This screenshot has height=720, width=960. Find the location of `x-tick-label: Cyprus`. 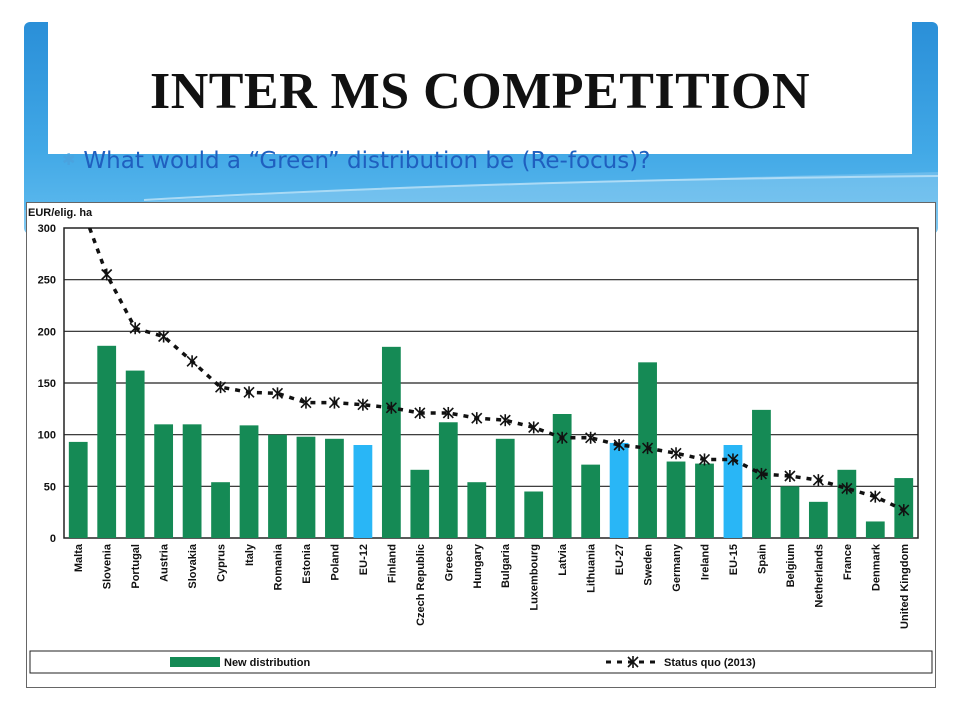

x-tick-label: Cyprus is located at coordinates (222, 563).